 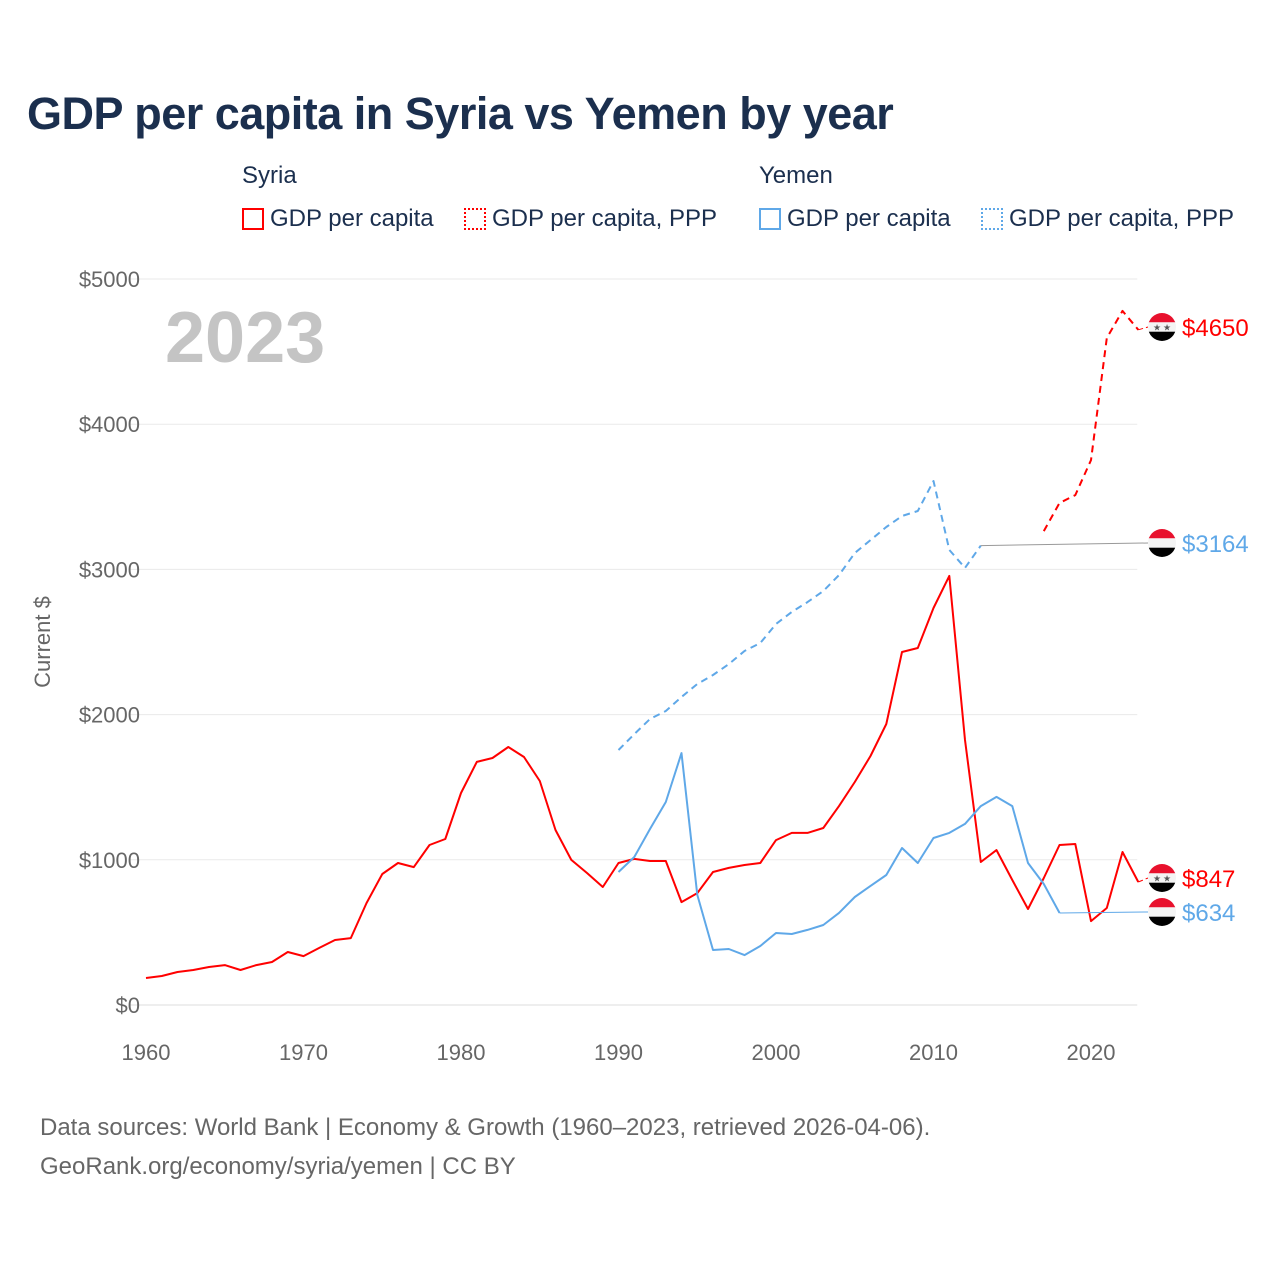 What do you see at coordinates (460, 113) in the screenshot?
I see `chart-title: GDP per capita in Syria vs Yemen by year` at bounding box center [460, 113].